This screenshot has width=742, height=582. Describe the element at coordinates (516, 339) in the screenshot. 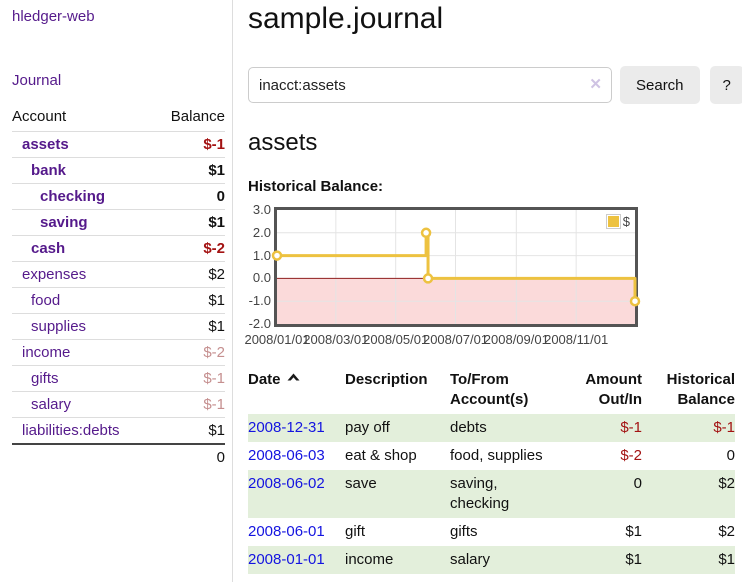

I see `x-tick-label: 2008/09/01` at that location.